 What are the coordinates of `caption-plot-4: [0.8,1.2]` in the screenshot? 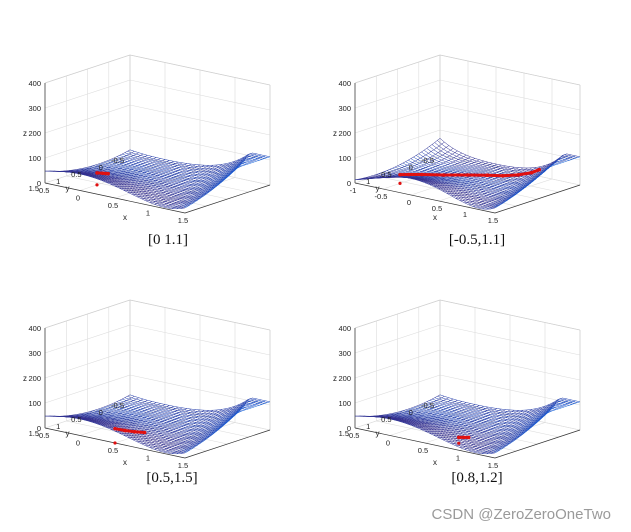 It's located at (477, 478).